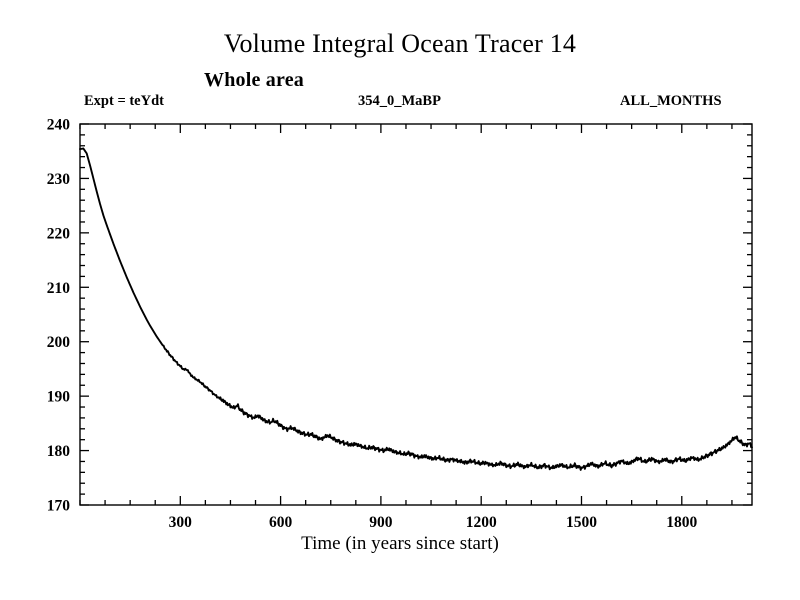 The image size is (800, 600). Describe the element at coordinates (59, 506) in the screenshot. I see `y-tick-label: 170` at that location.